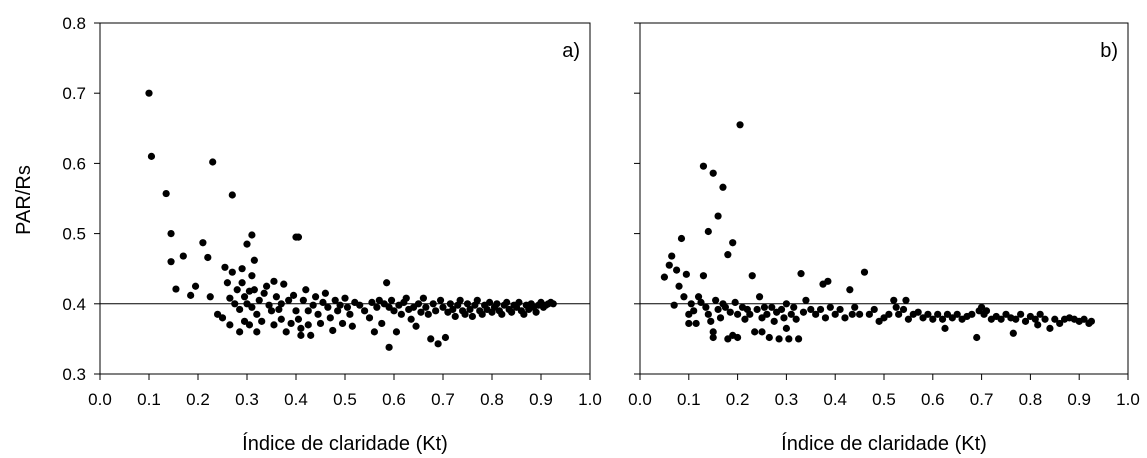  I want to click on x-tick-label: 0.4, so click(296, 399).